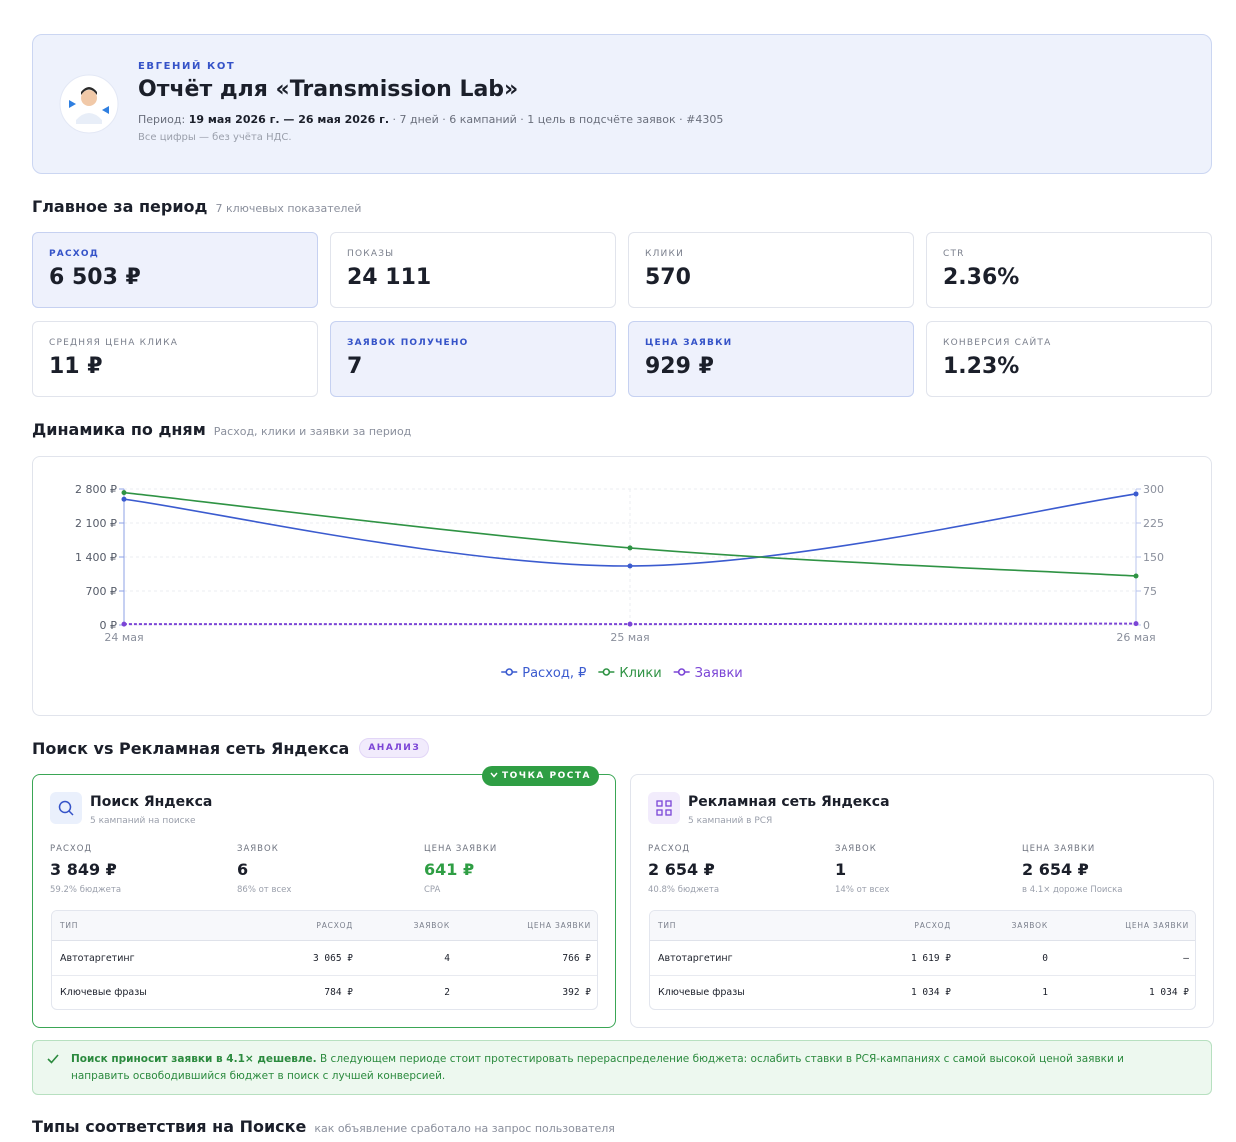 This screenshot has height=1142, width=1236. What do you see at coordinates (559, 925) in the screenshot?
I see `column-header: ЦЕНА ЗАЯВКИ` at bounding box center [559, 925].